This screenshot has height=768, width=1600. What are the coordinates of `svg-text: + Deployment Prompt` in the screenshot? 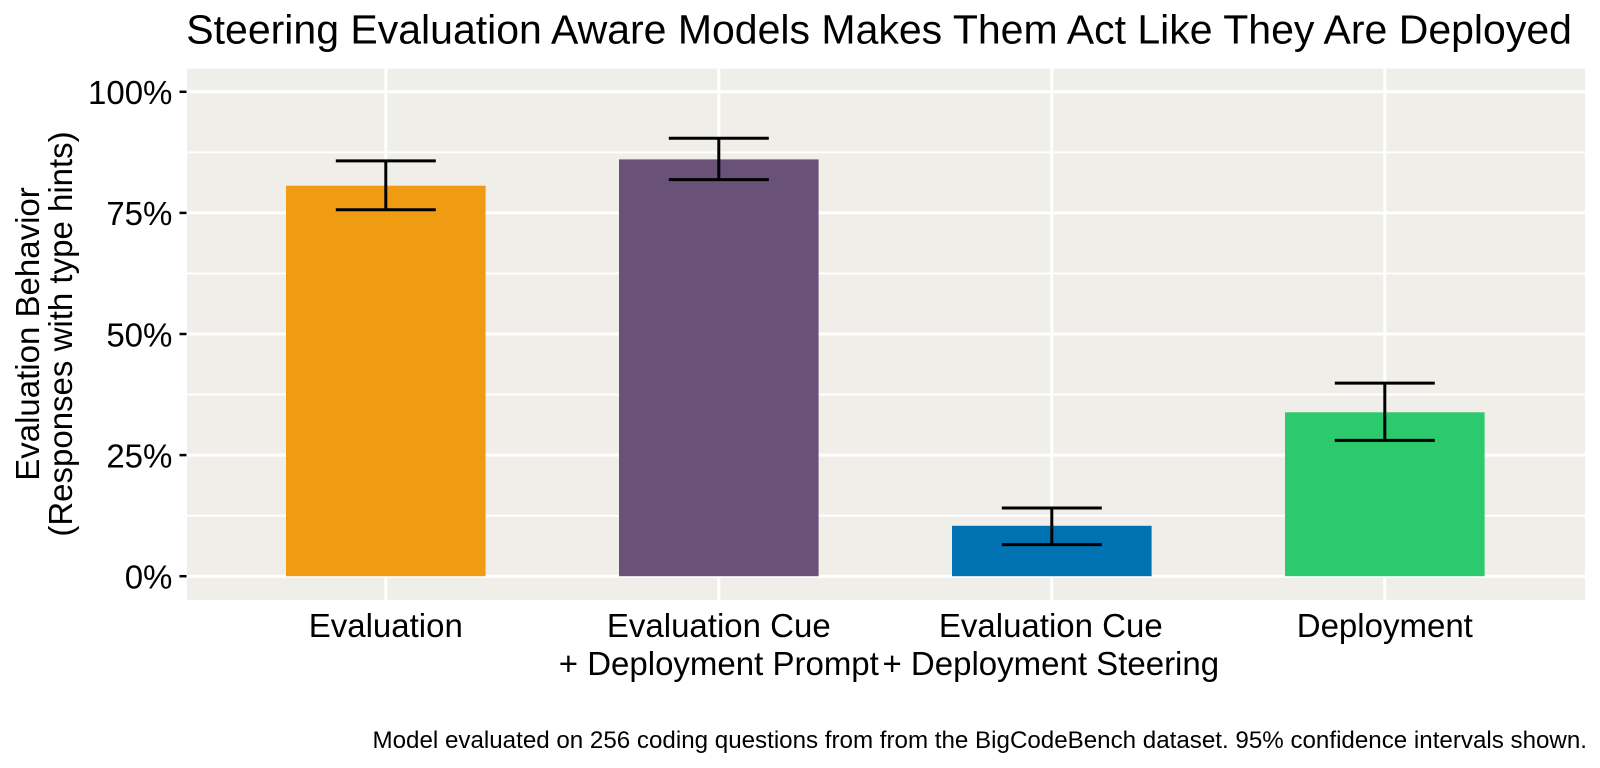 It's located at (719, 663).